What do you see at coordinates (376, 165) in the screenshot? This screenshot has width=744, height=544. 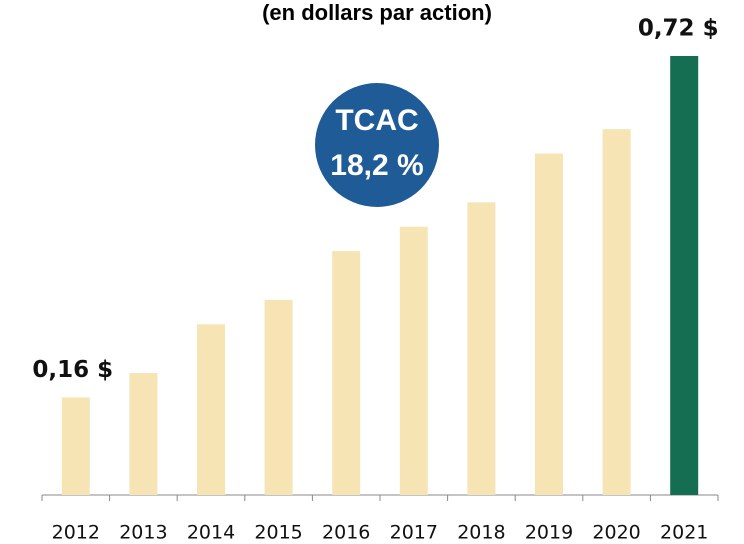 I see `cagr-value: 18,2 %` at bounding box center [376, 165].